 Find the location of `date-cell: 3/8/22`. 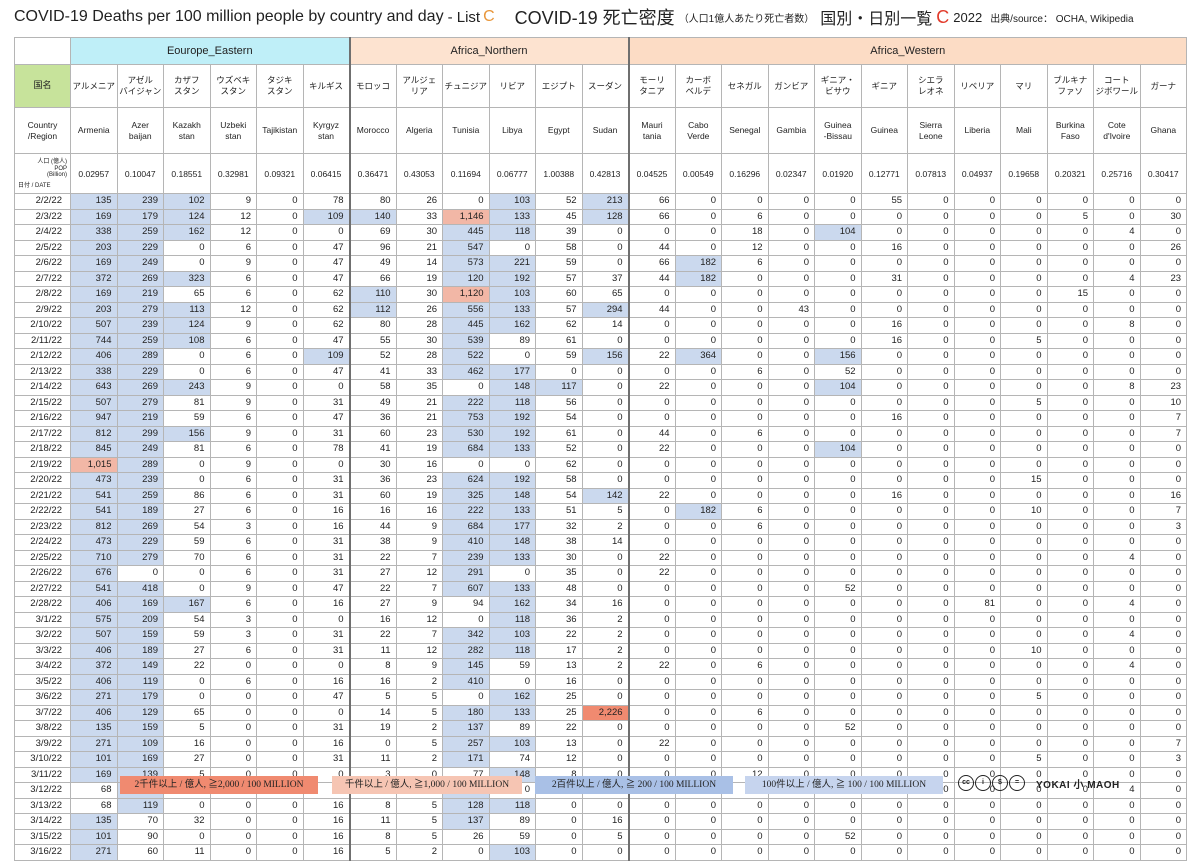

date-cell: 3/8/22 is located at coordinates (42, 728).